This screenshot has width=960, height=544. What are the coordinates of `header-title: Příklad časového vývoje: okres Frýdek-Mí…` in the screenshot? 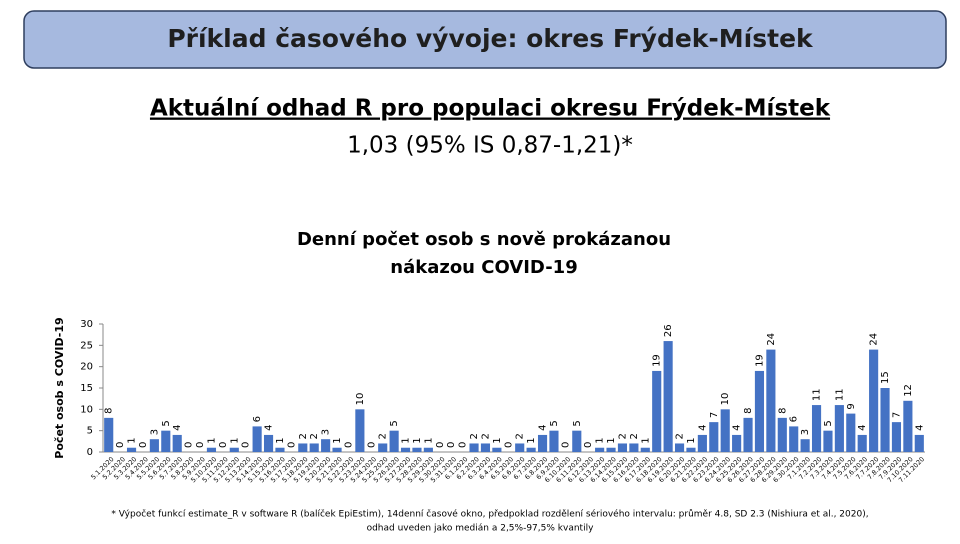 It's located at (490, 38).